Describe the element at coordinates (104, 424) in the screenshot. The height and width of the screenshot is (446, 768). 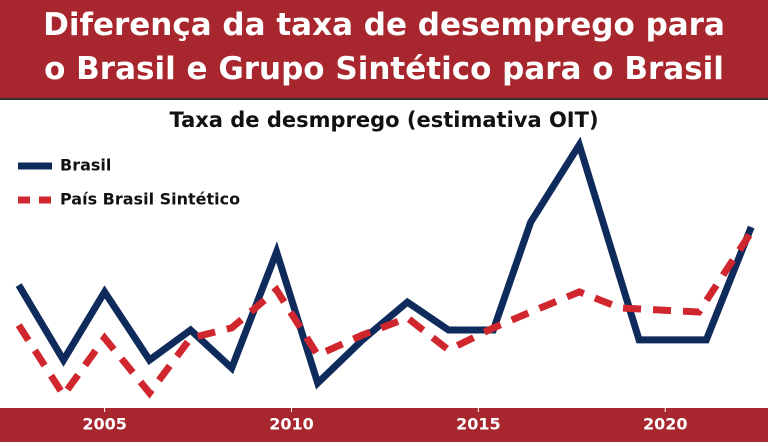
I see `x-tick-label: 2005` at that location.